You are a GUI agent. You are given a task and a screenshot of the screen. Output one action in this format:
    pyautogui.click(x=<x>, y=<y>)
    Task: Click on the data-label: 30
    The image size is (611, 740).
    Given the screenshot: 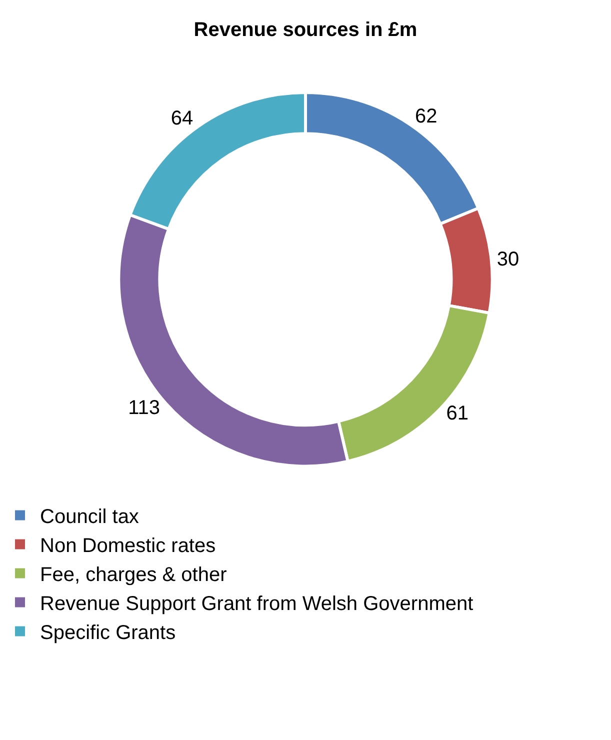 What is the action you would take?
    pyautogui.click(x=508, y=259)
    